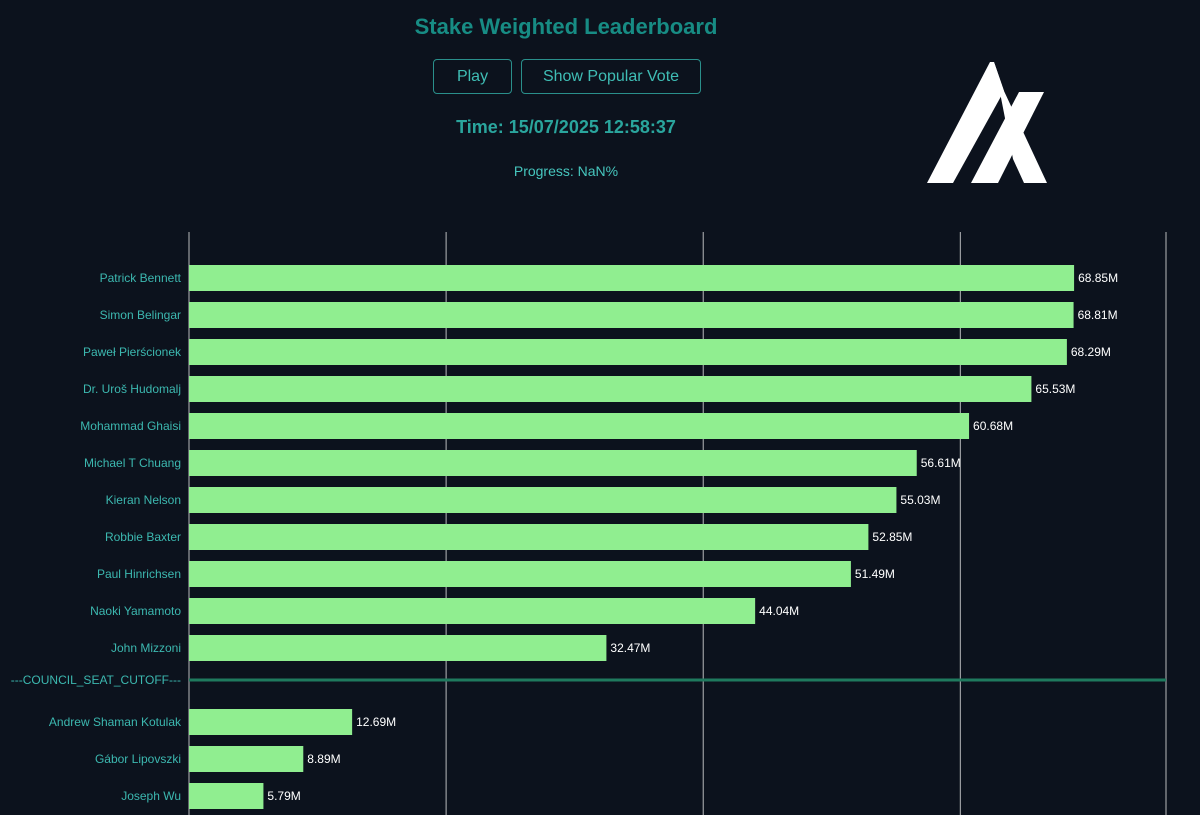 Image resolution: width=1200 pixels, height=815 pixels. Describe the element at coordinates (130, 426) in the screenshot. I see `category-label: Mohammad Ghaisi` at that location.